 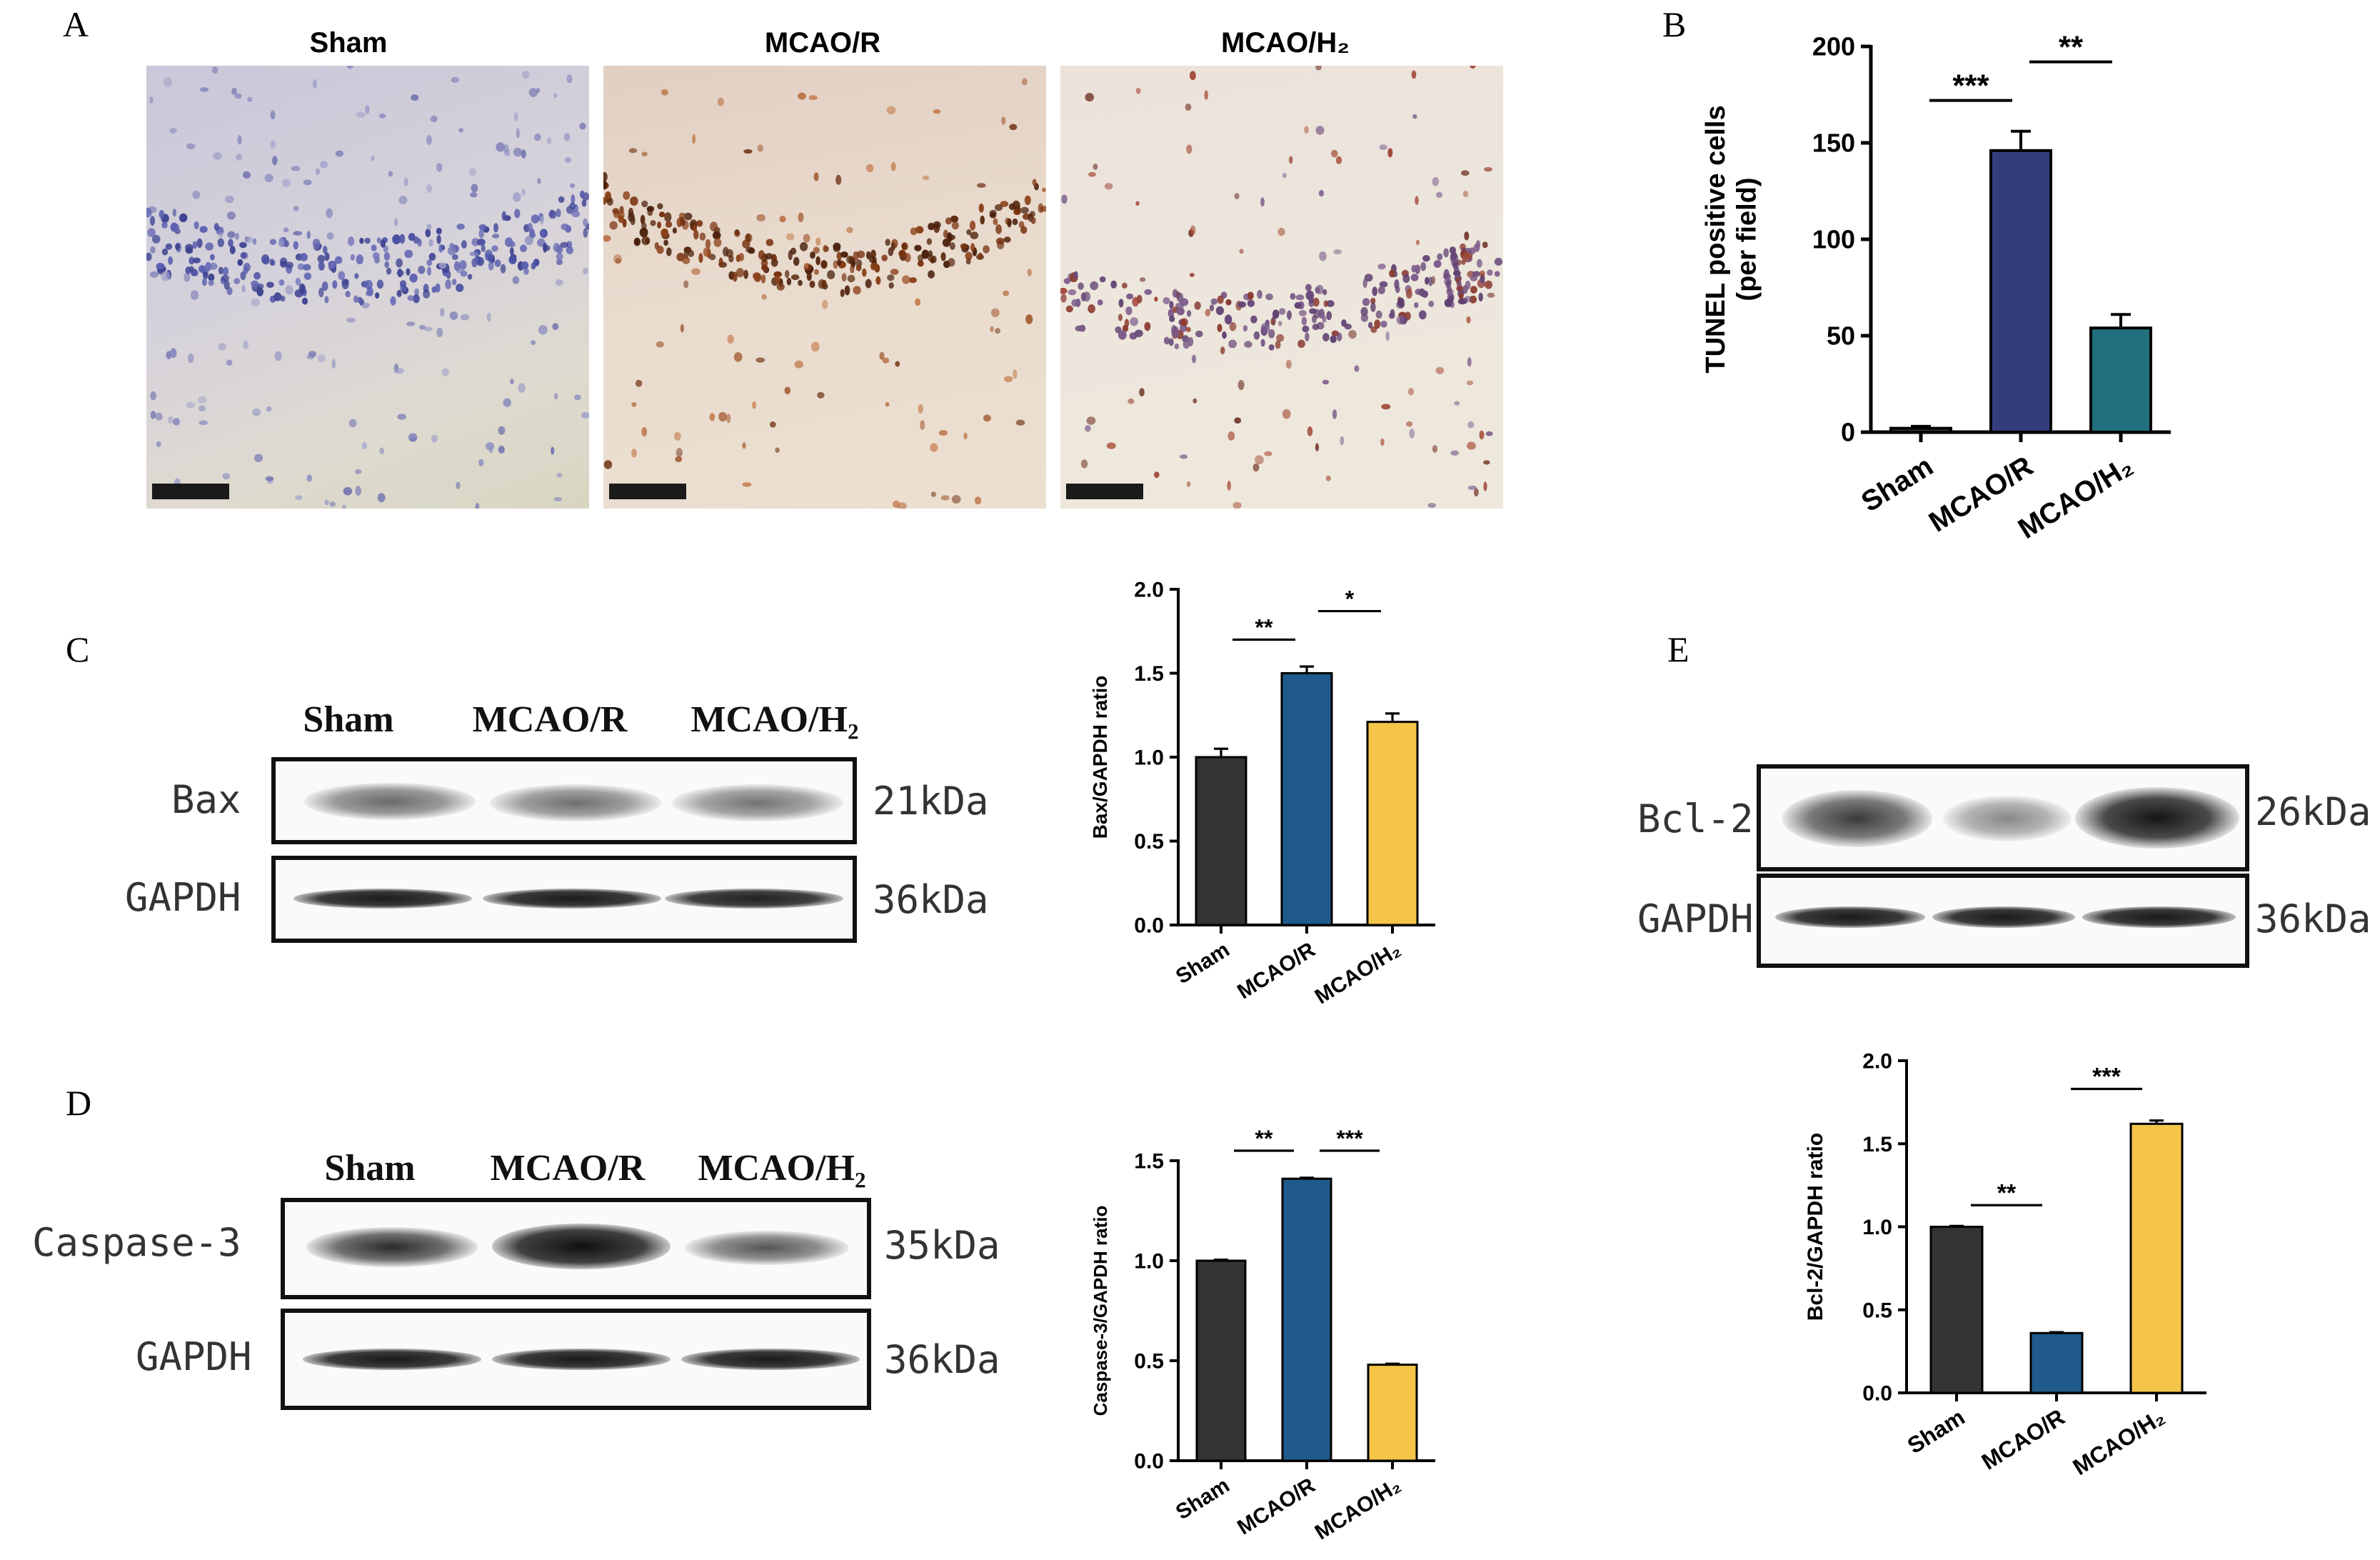 I want to click on blot-d-header-mcaoh2: MCAO/H₂, so click(x=782, y=1168).